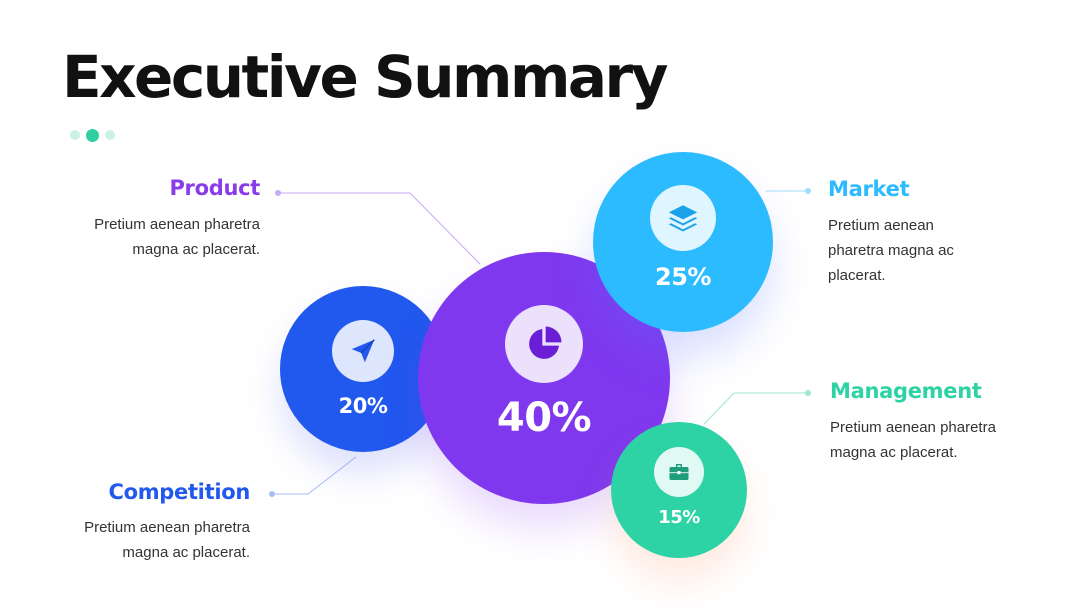 The image size is (1080, 608). What do you see at coordinates (683, 277) in the screenshot?
I see `market-percent: 25%` at bounding box center [683, 277].